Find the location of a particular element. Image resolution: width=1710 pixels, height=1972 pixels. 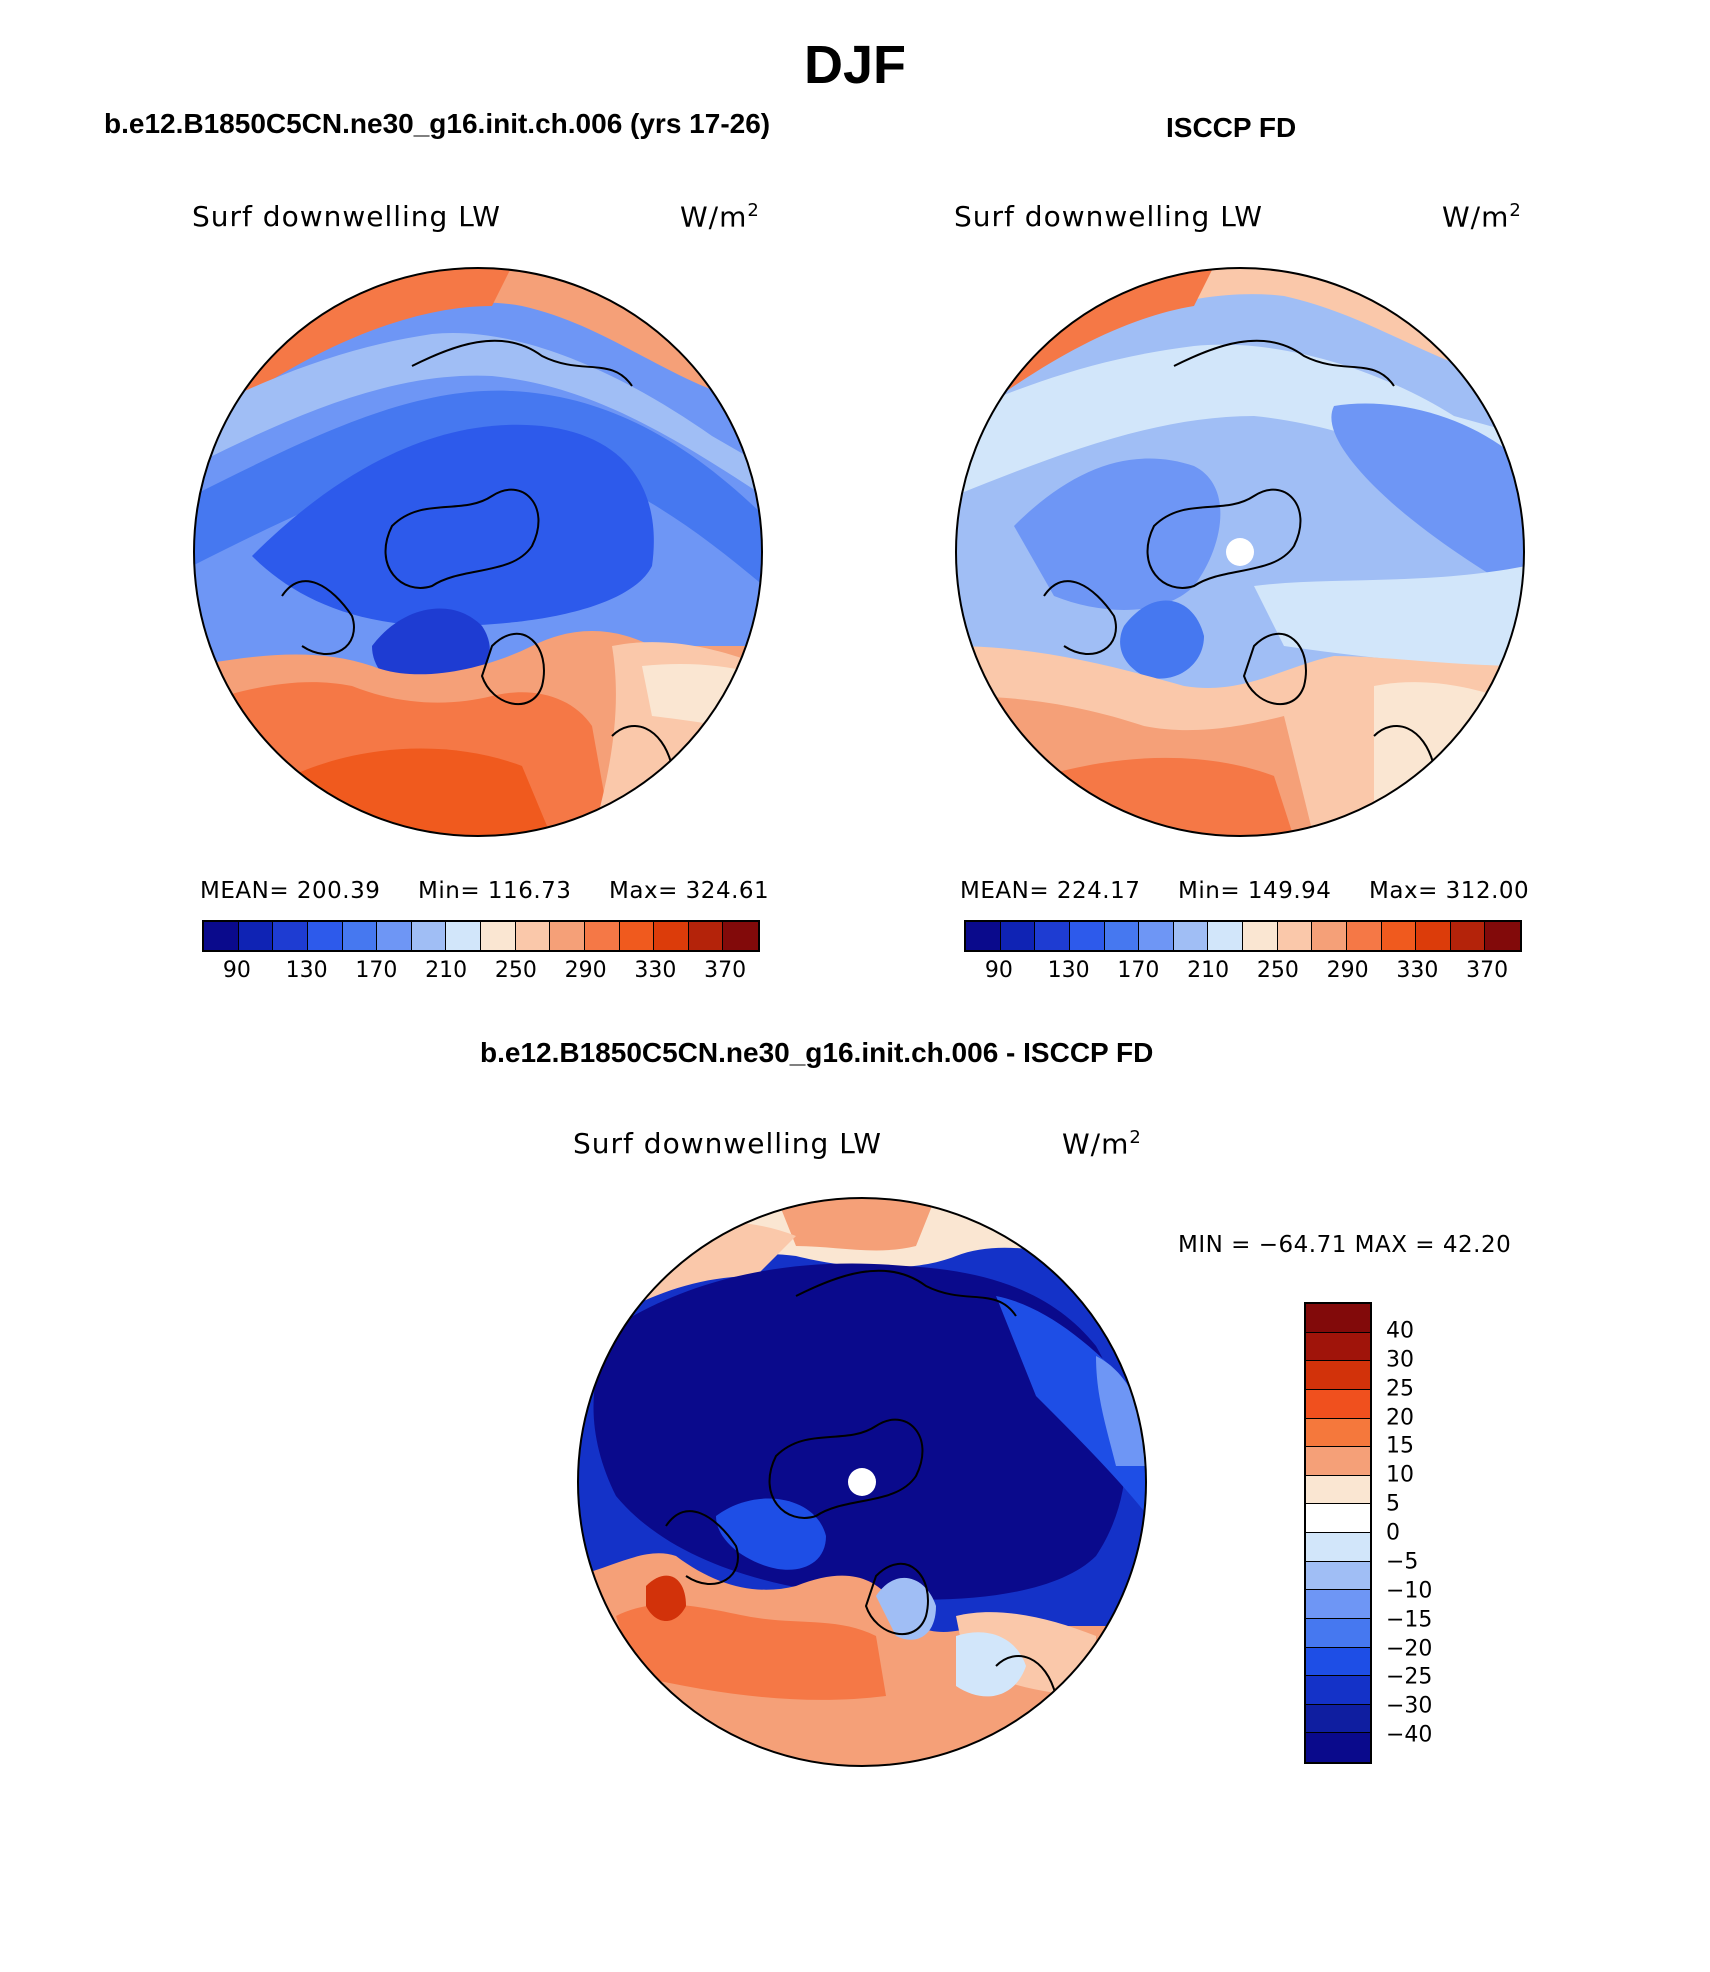

diff-colorbar-tick-label: 5 is located at coordinates (1393, 1504).